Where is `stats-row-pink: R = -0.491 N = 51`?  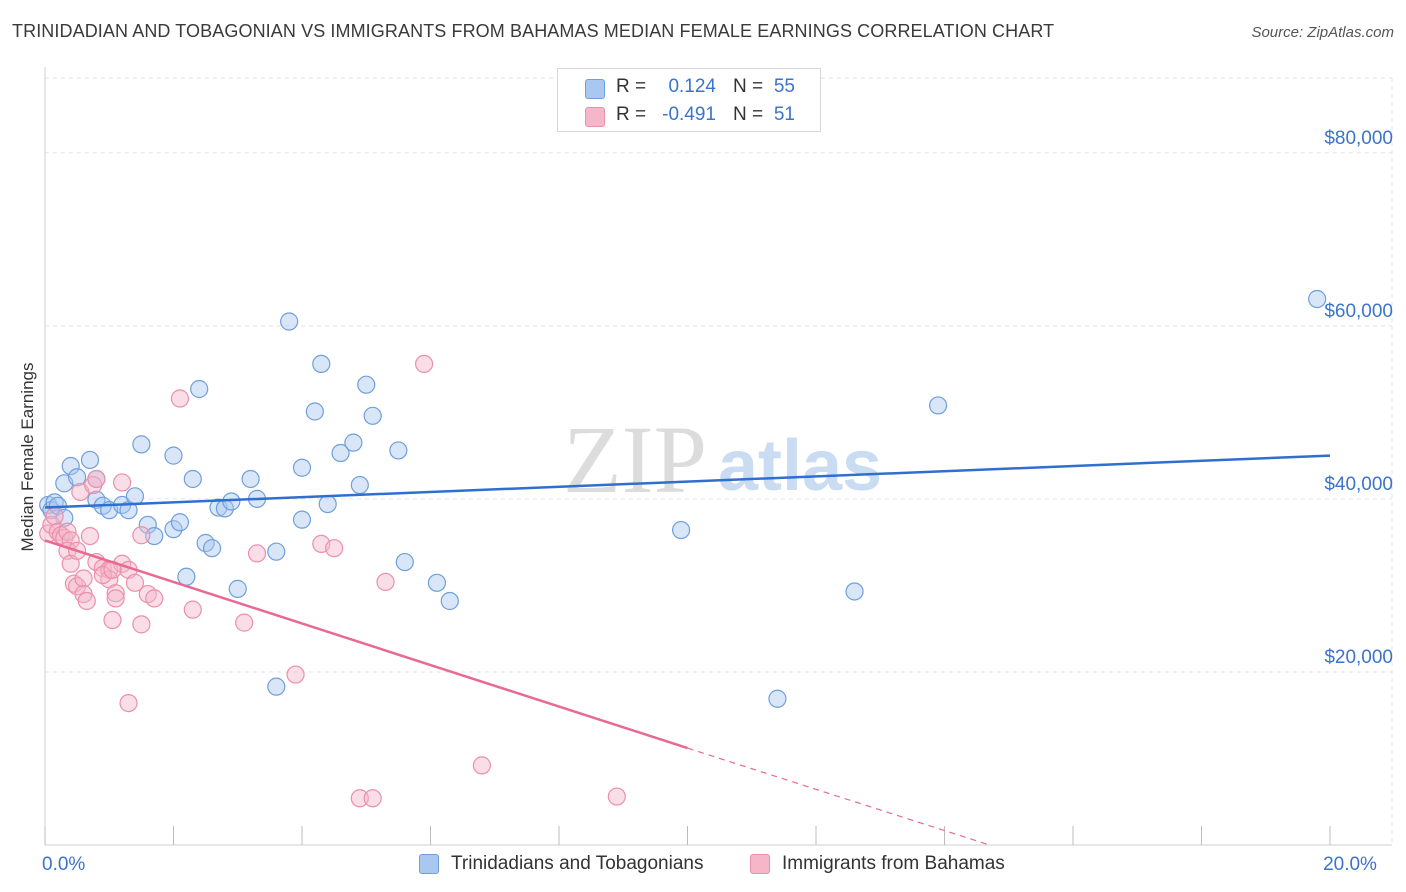 stats-row-pink: R = -0.491 N = 51 is located at coordinates (689, 115).